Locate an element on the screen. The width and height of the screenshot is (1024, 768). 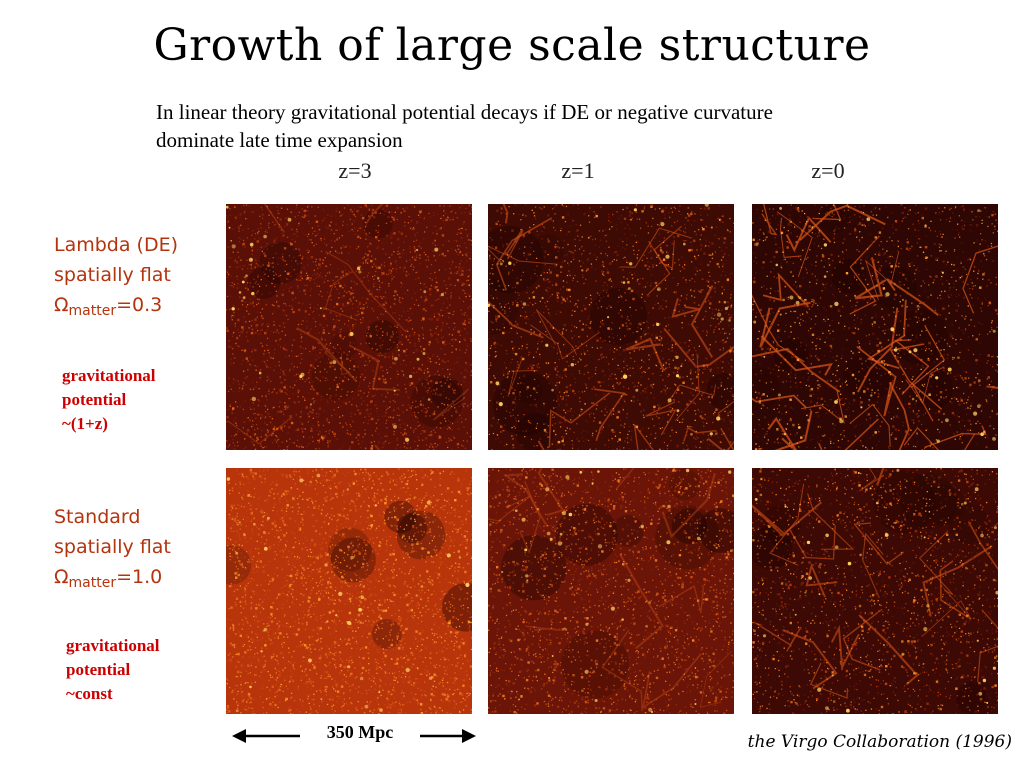
potential-note-lambda: gravitational potential ~(1+z) is located at coordinates (109, 400).